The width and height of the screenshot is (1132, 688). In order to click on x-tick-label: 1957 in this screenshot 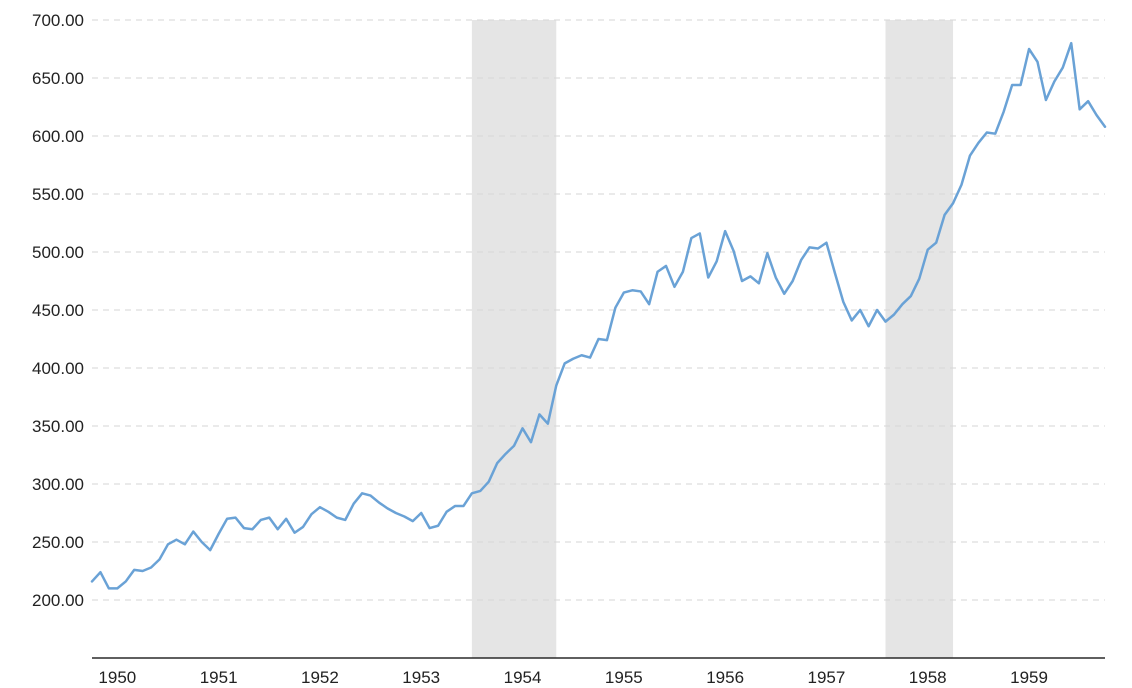, I will do `click(827, 677)`.